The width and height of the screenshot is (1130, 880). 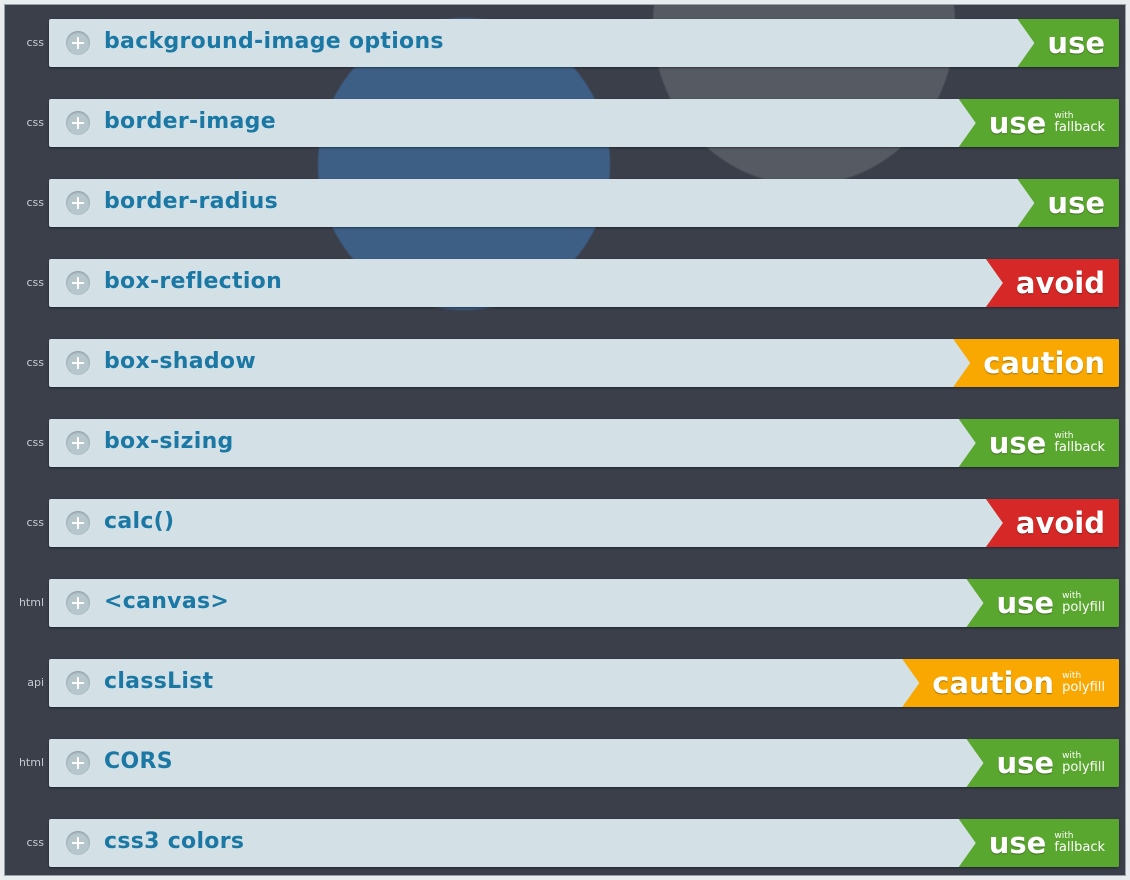 I want to click on feature-name: box-reflection, so click(x=193, y=281).